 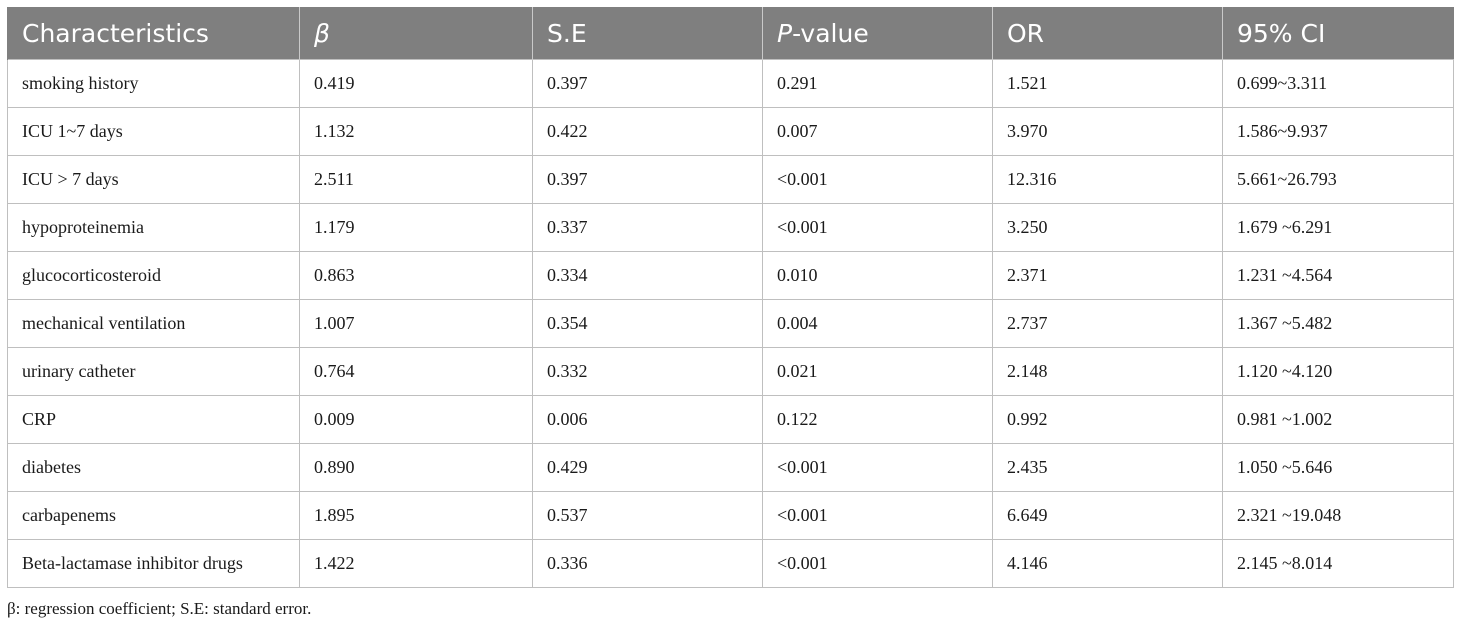 I want to click on cell-se: 0.537, so click(x=647, y=515).